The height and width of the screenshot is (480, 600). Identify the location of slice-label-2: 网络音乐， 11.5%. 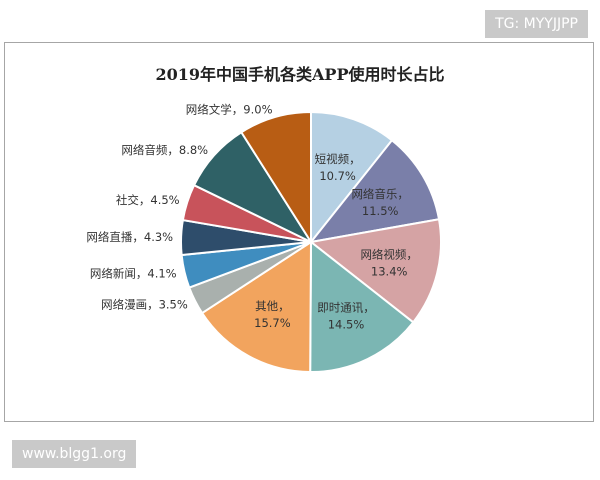
(380, 202).